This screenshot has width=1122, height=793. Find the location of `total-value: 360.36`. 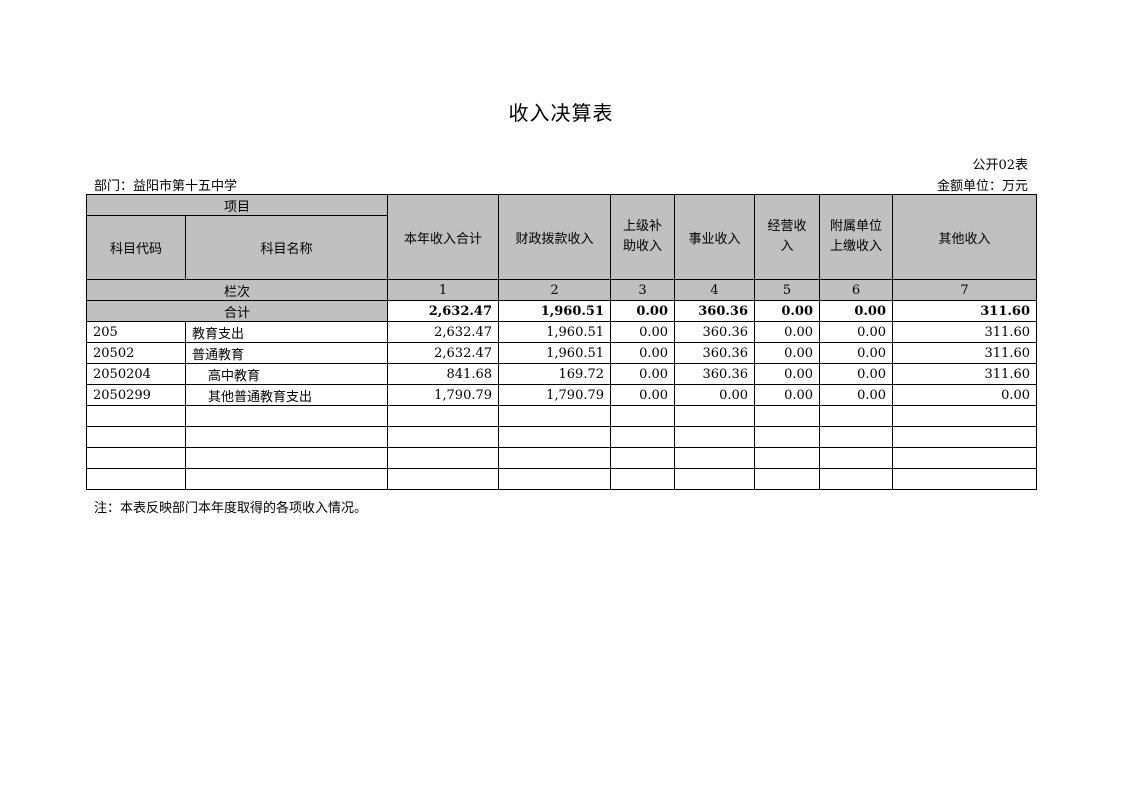

total-value: 360.36 is located at coordinates (715, 311).